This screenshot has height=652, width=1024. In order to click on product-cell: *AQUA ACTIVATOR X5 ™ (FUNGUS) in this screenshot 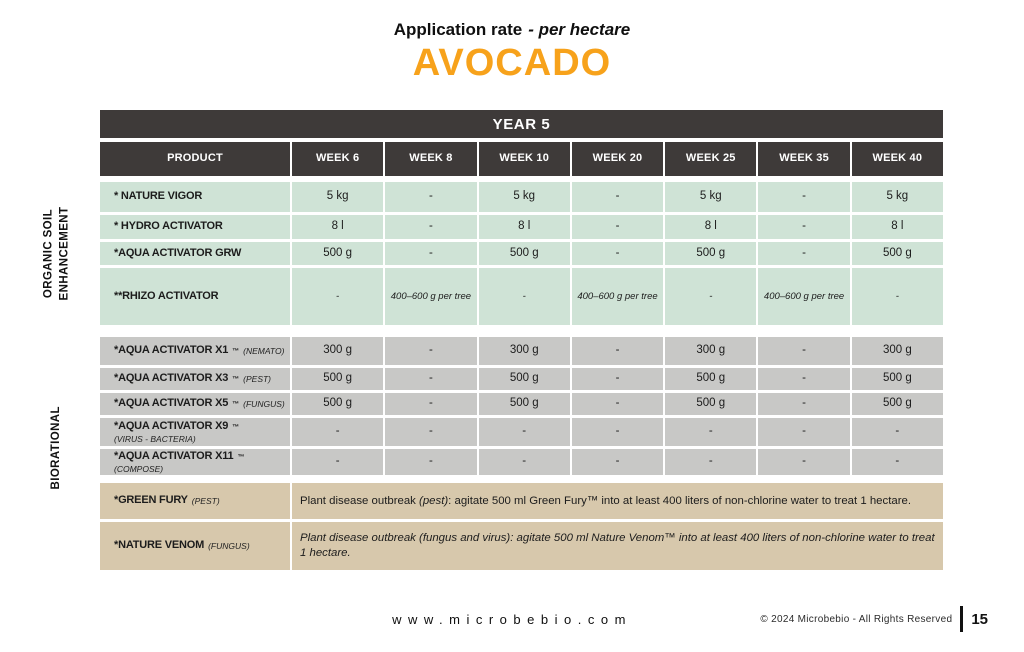, I will do `click(195, 404)`.